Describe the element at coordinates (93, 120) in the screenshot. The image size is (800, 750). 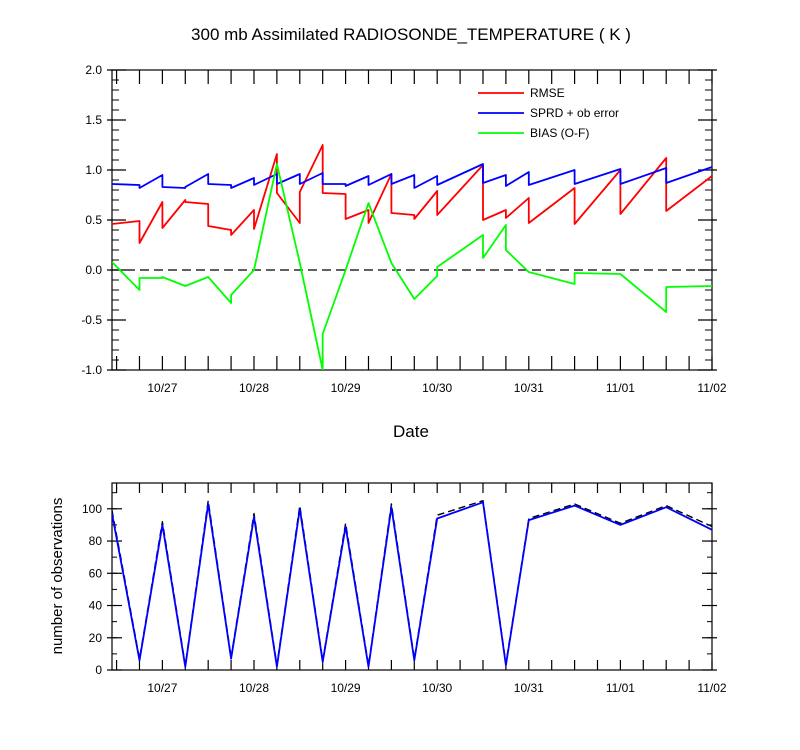
I see `y-tick-label: 1.5` at that location.